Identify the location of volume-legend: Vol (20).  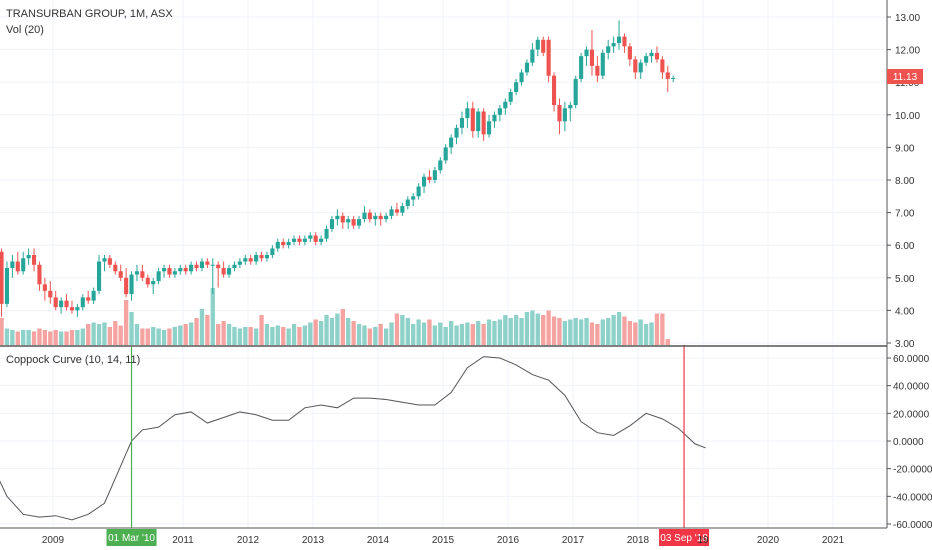
(25, 30).